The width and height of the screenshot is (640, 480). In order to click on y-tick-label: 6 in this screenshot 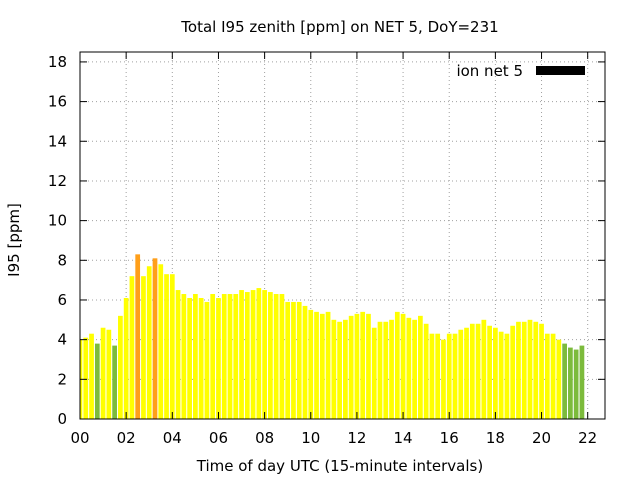, I will do `click(62, 300)`.